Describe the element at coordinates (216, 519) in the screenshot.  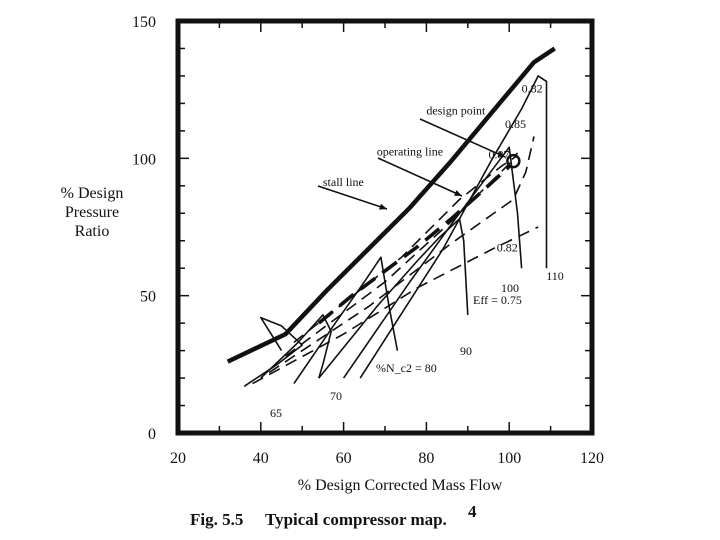
I see `caption-number: Fig. 5.5` at that location.